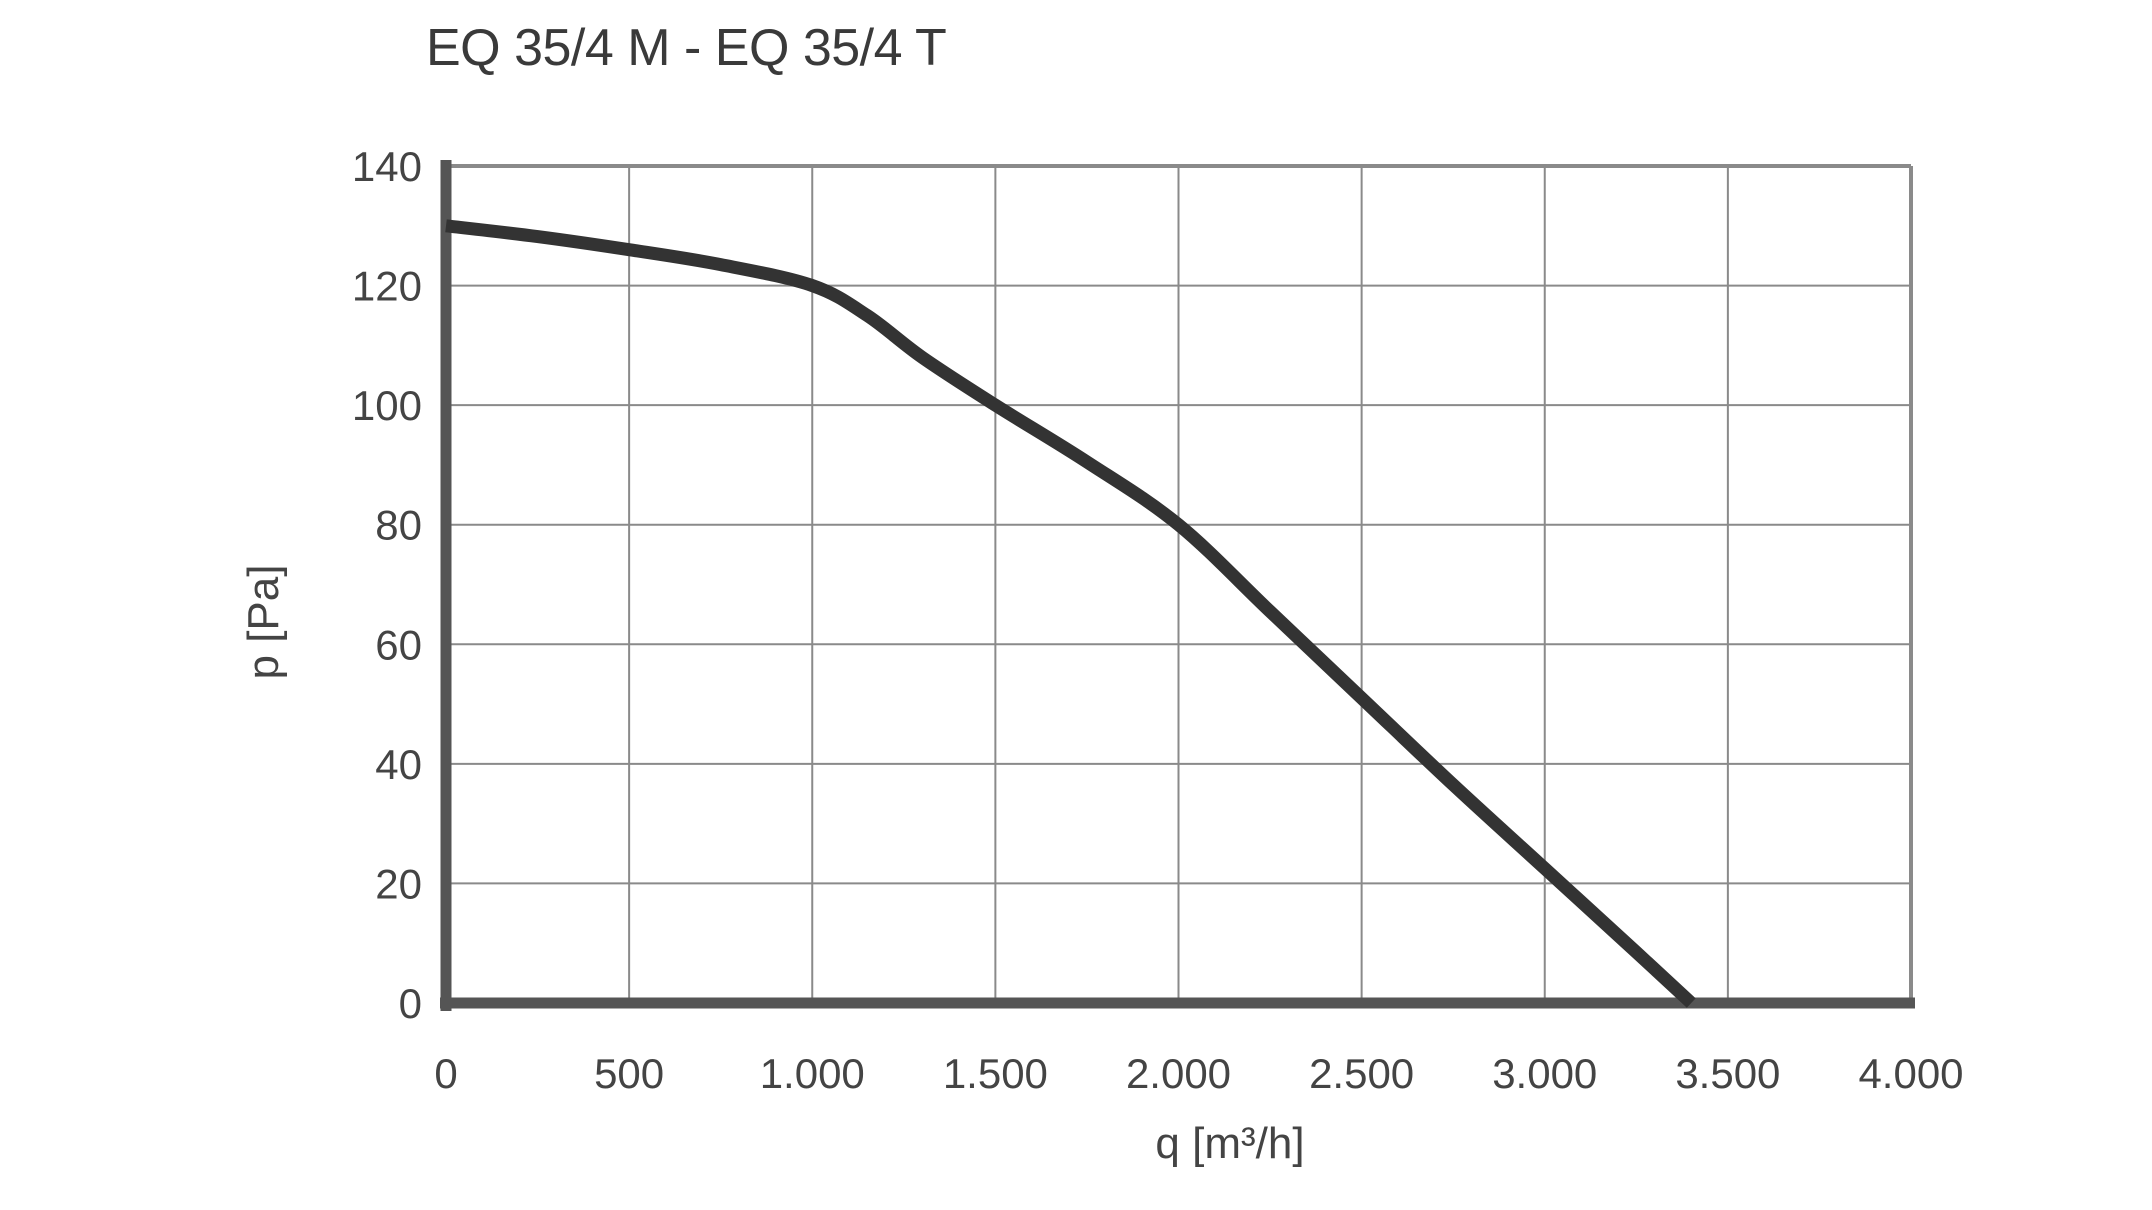  Describe the element at coordinates (410, 1003) in the screenshot. I see `y-tick-label: 0` at that location.